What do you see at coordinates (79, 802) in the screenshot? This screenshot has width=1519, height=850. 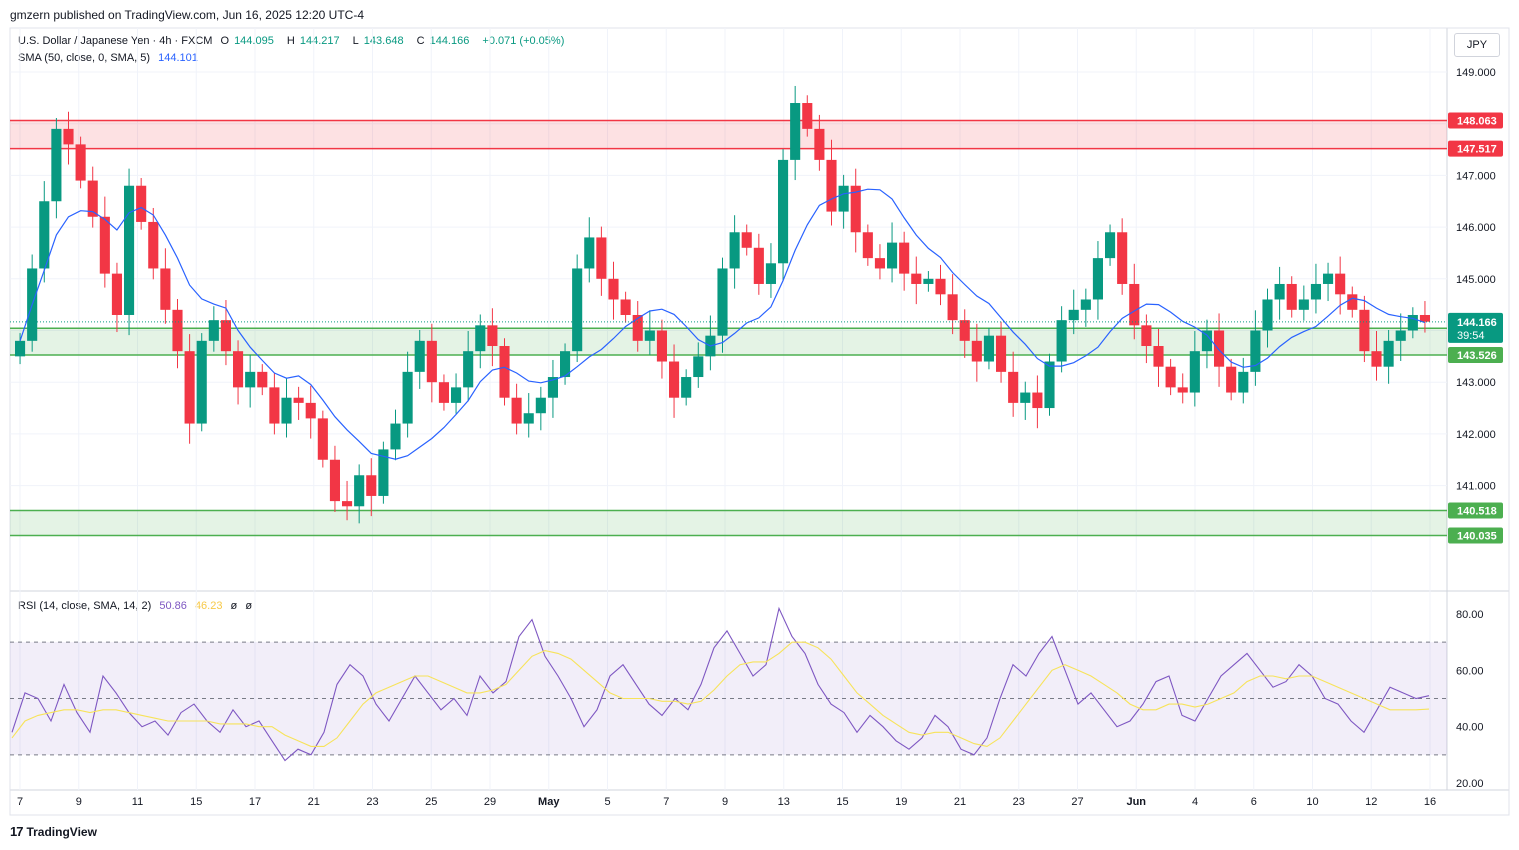 I see `time-tick-label: 9` at bounding box center [79, 802].